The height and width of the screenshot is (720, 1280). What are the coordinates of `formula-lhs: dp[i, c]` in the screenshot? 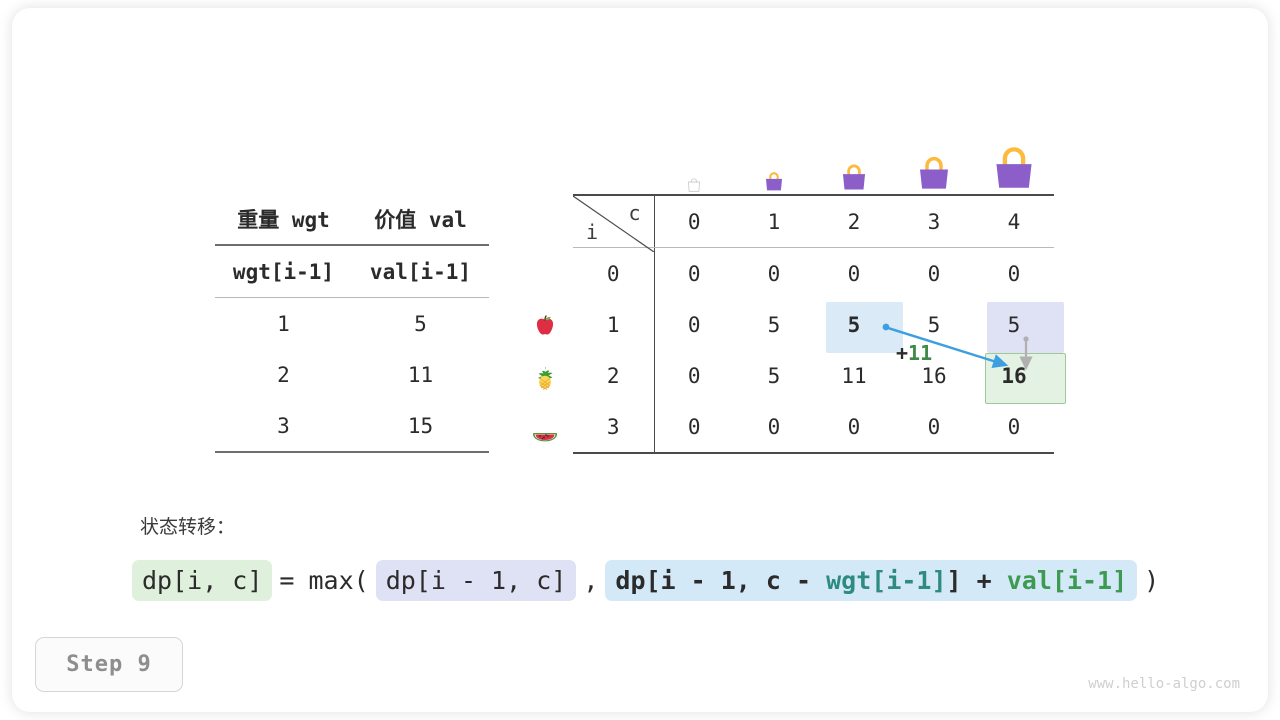 It's located at (202, 580).